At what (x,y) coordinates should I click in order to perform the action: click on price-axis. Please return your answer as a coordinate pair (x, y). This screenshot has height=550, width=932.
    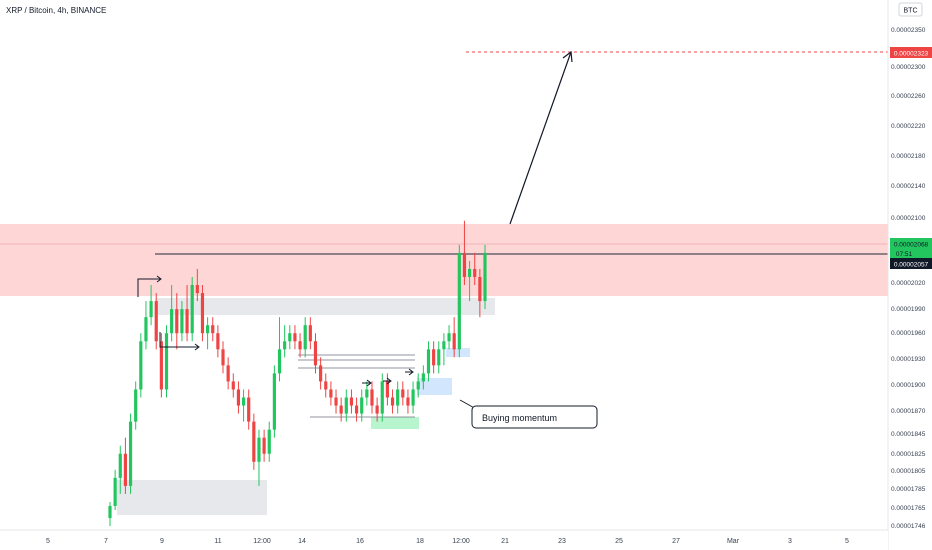
    Looking at the image, I should click on (910, 275).